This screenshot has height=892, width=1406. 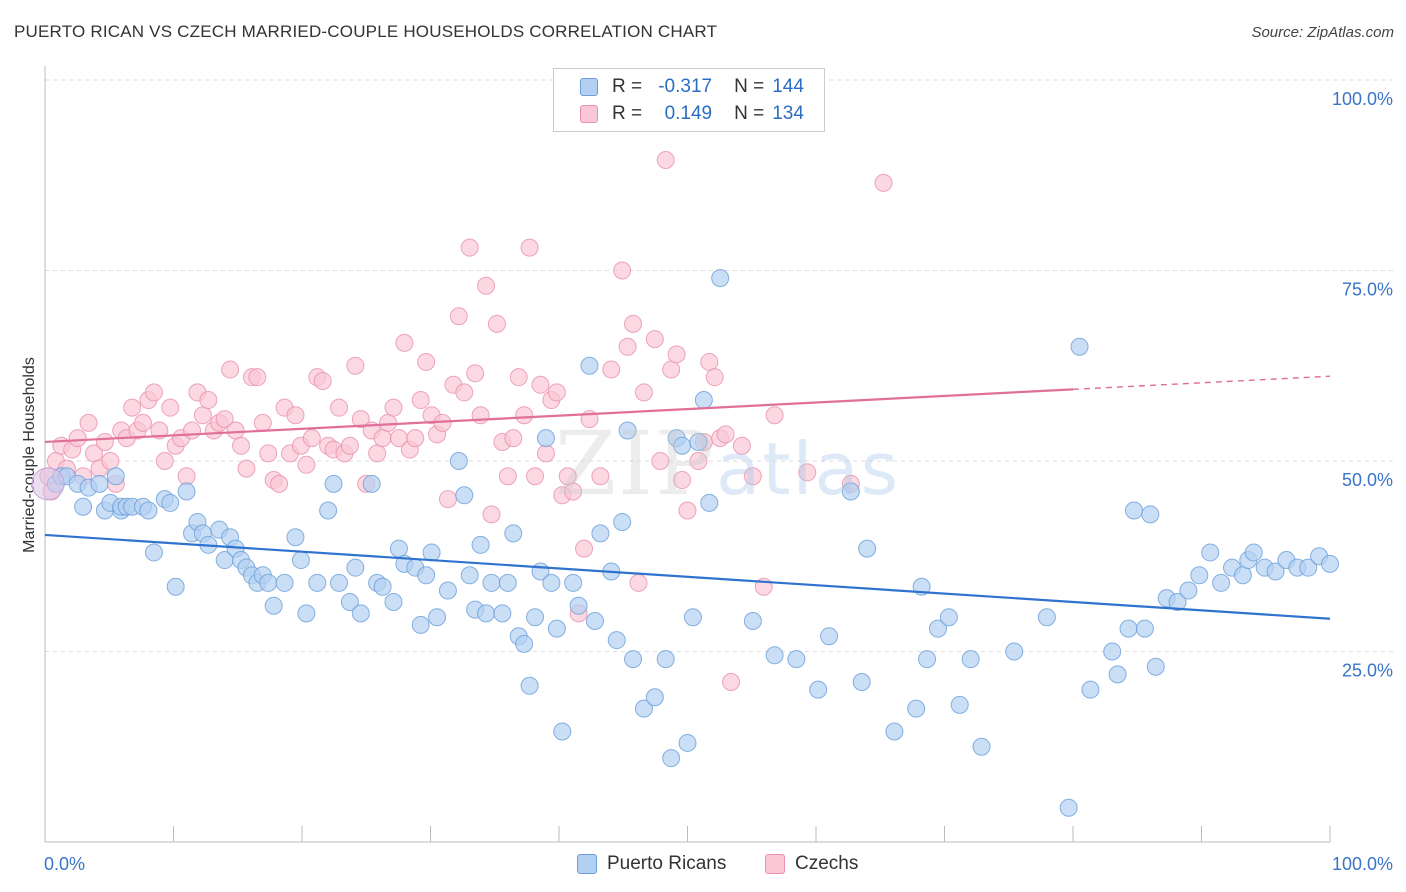 I want to click on watermark-atlas: atlas, so click(x=808, y=469).